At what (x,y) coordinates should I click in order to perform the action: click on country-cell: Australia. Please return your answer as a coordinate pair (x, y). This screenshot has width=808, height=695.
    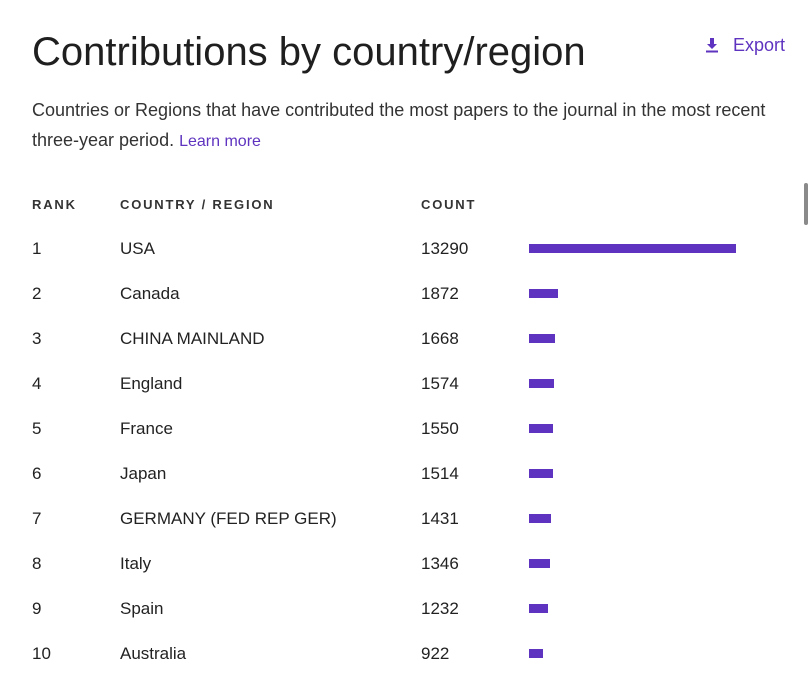
    Looking at the image, I should click on (153, 653).